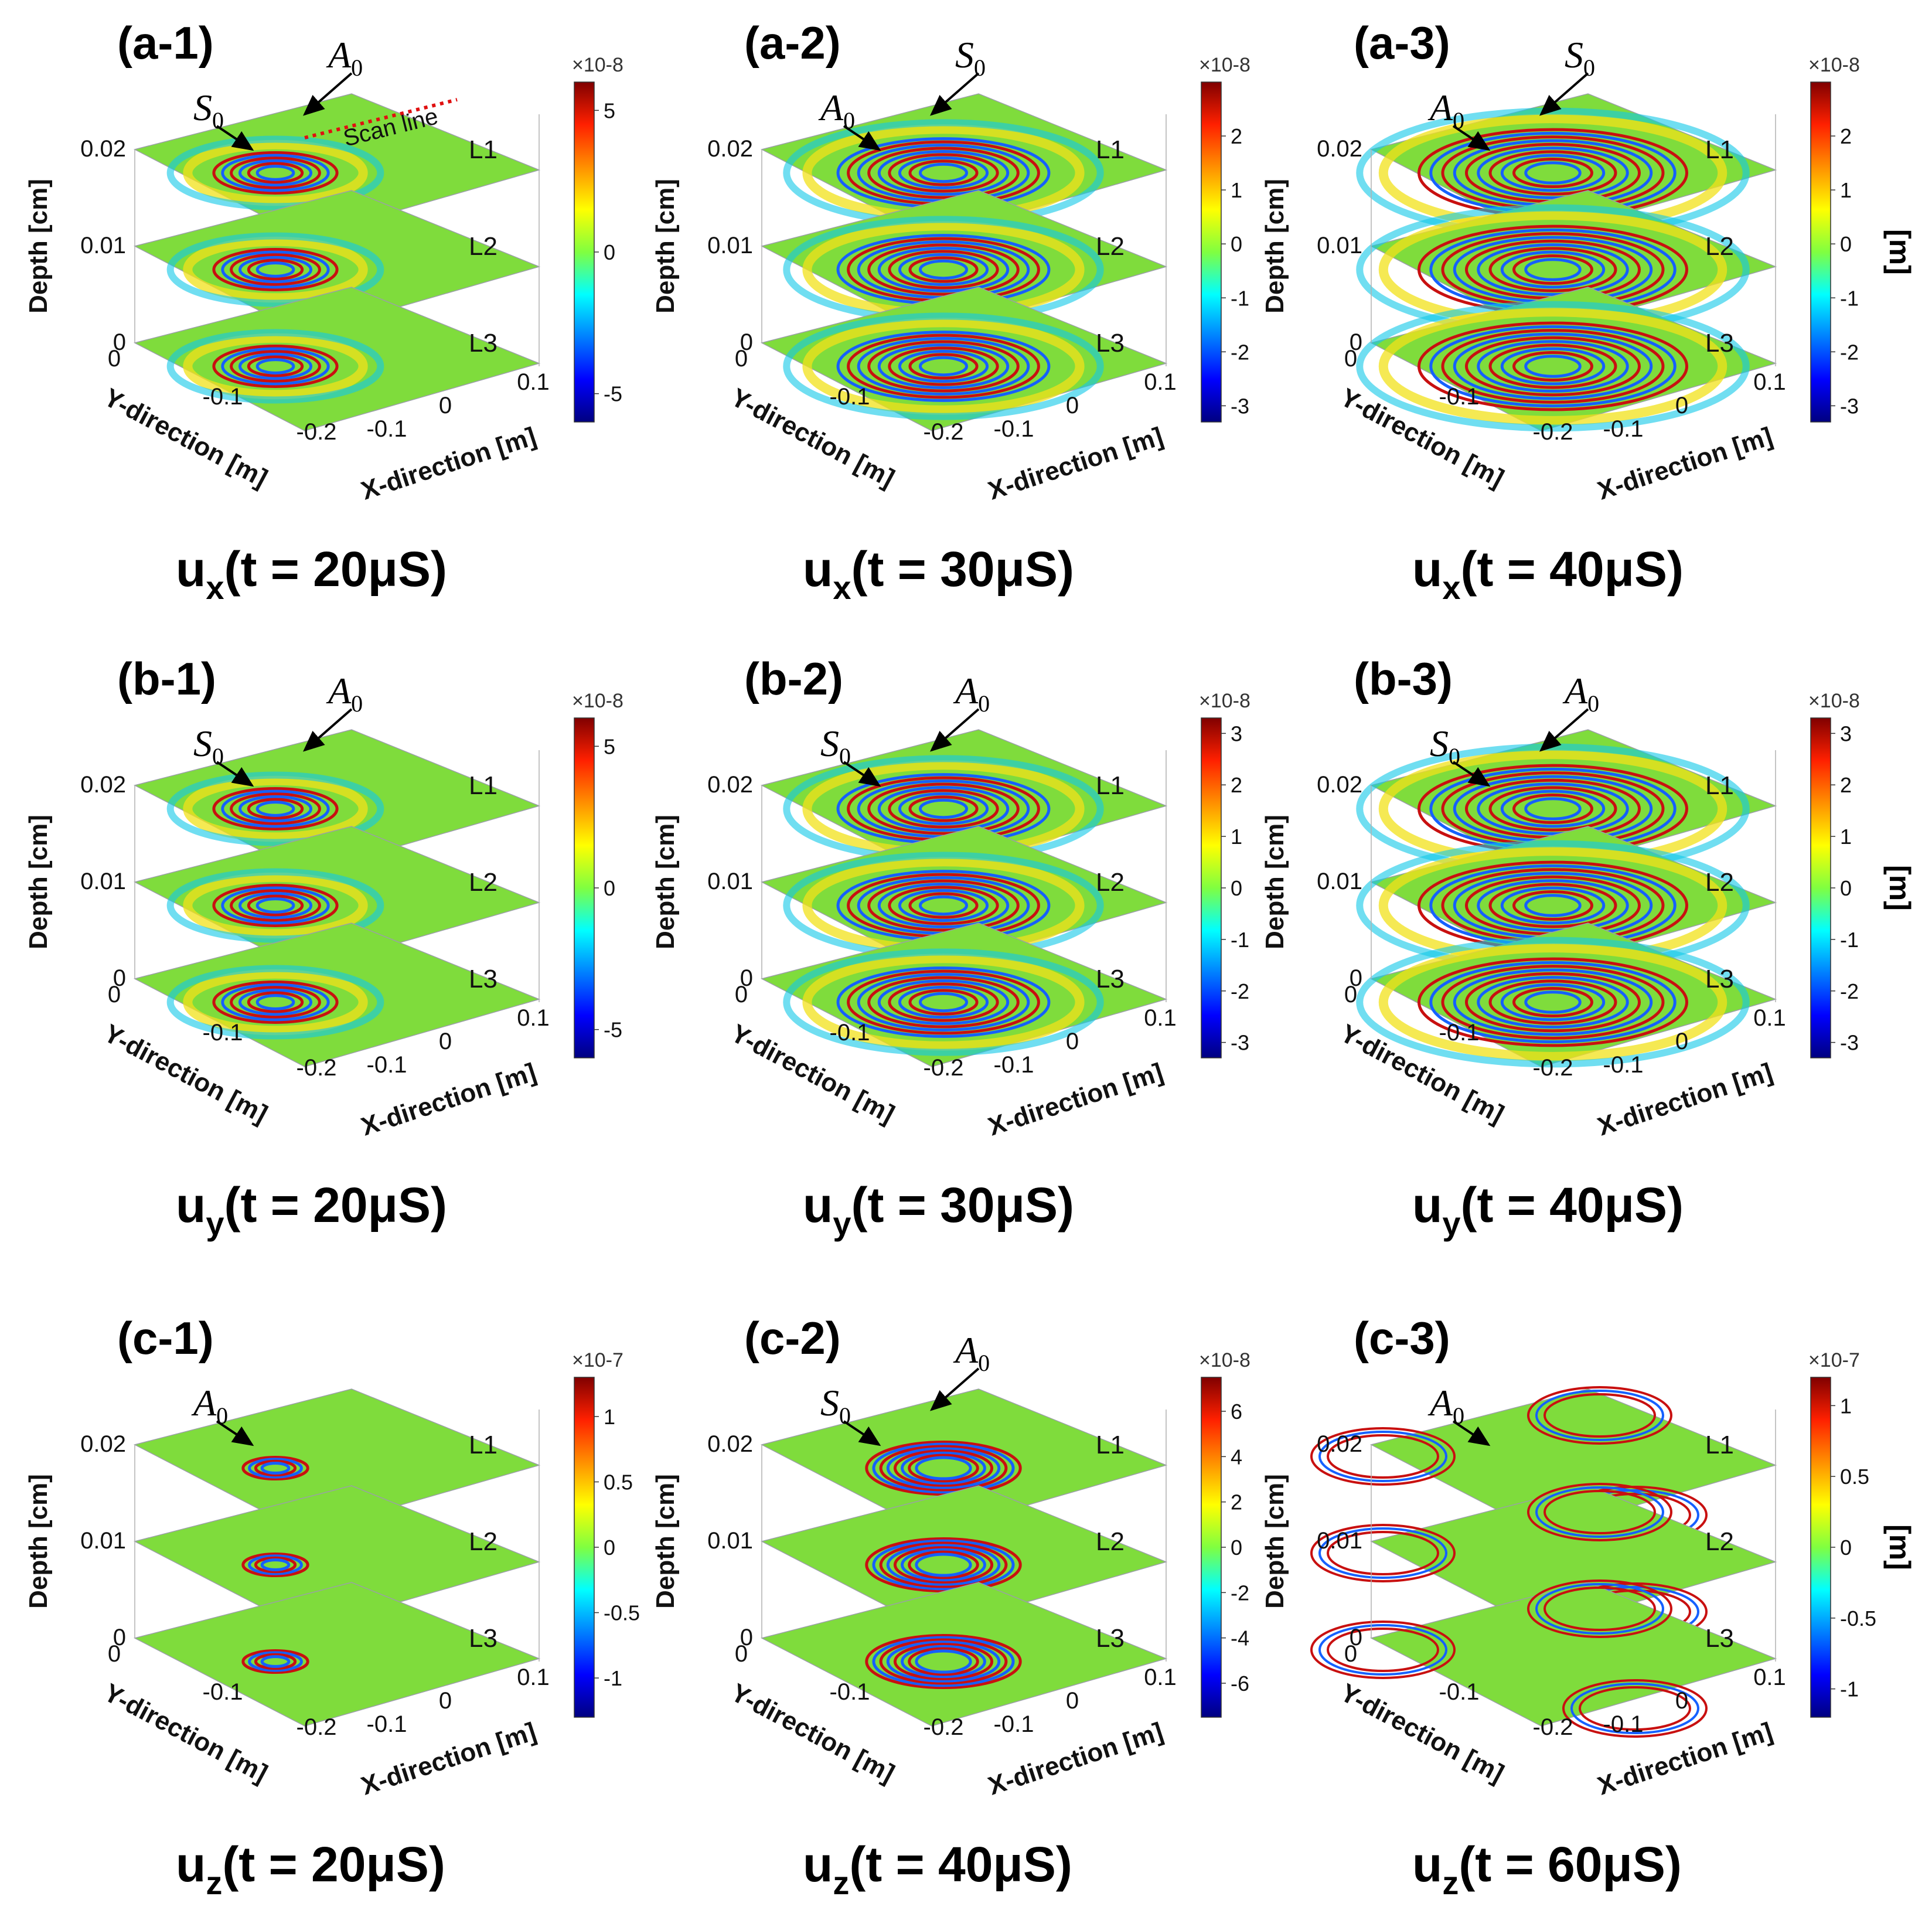  What do you see at coordinates (1846, 785) in the screenshot?
I see `colorbar-tick: 2` at bounding box center [1846, 785].